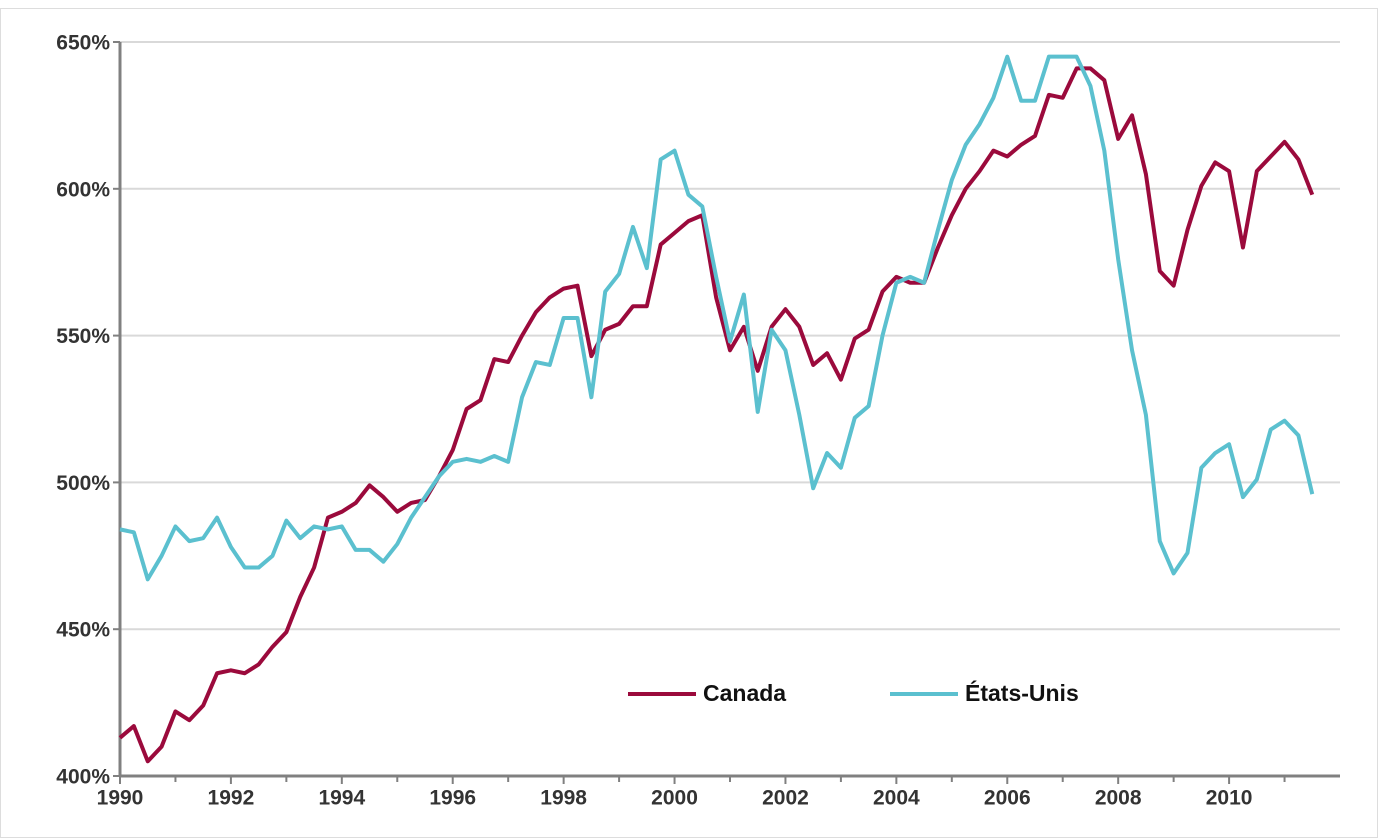 This screenshot has height=839, width=1379. I want to click on x-tick-label: 2004, so click(896, 798).